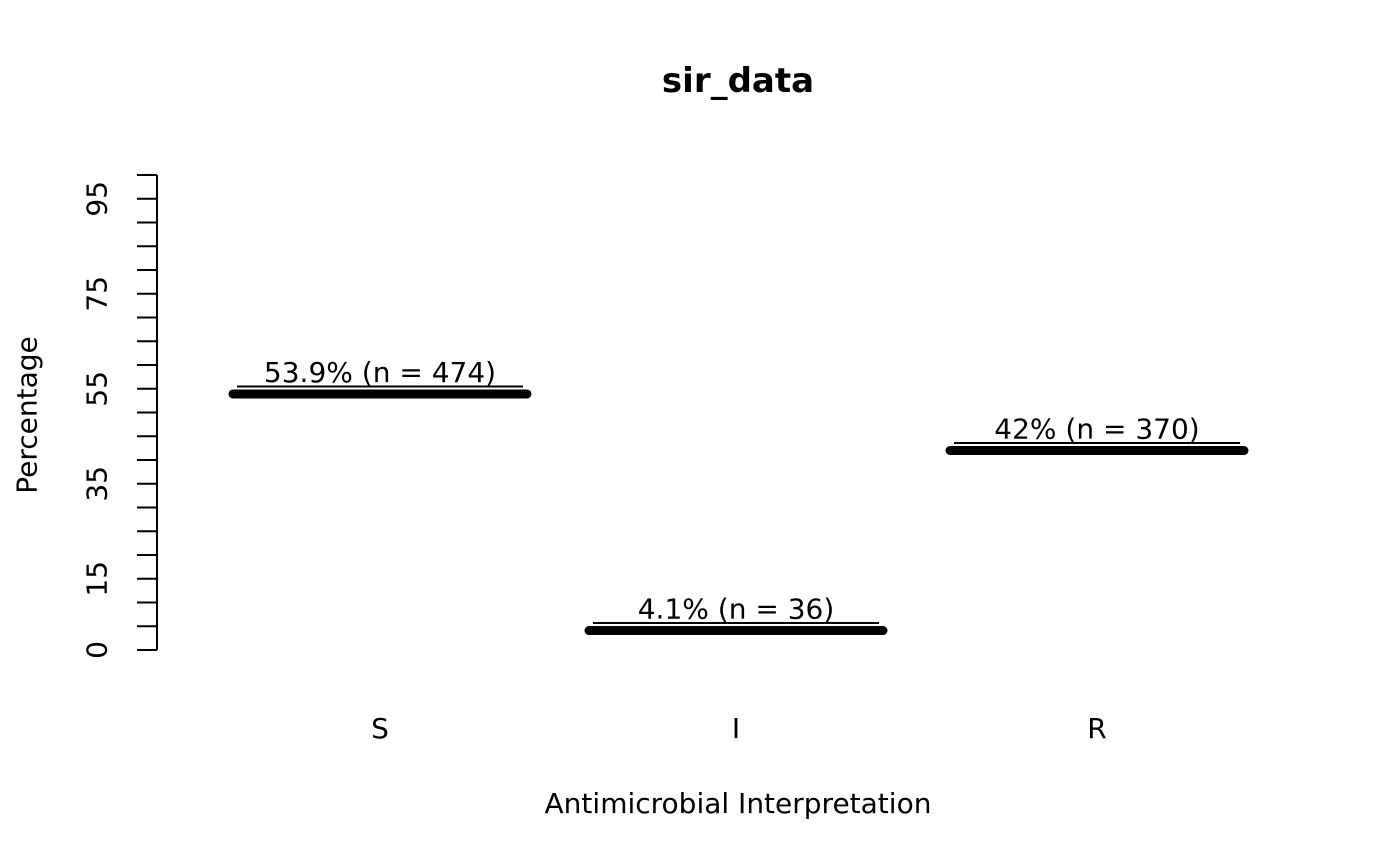  What do you see at coordinates (97, 294) in the screenshot?
I see `y-tick-label: 75` at bounding box center [97, 294].